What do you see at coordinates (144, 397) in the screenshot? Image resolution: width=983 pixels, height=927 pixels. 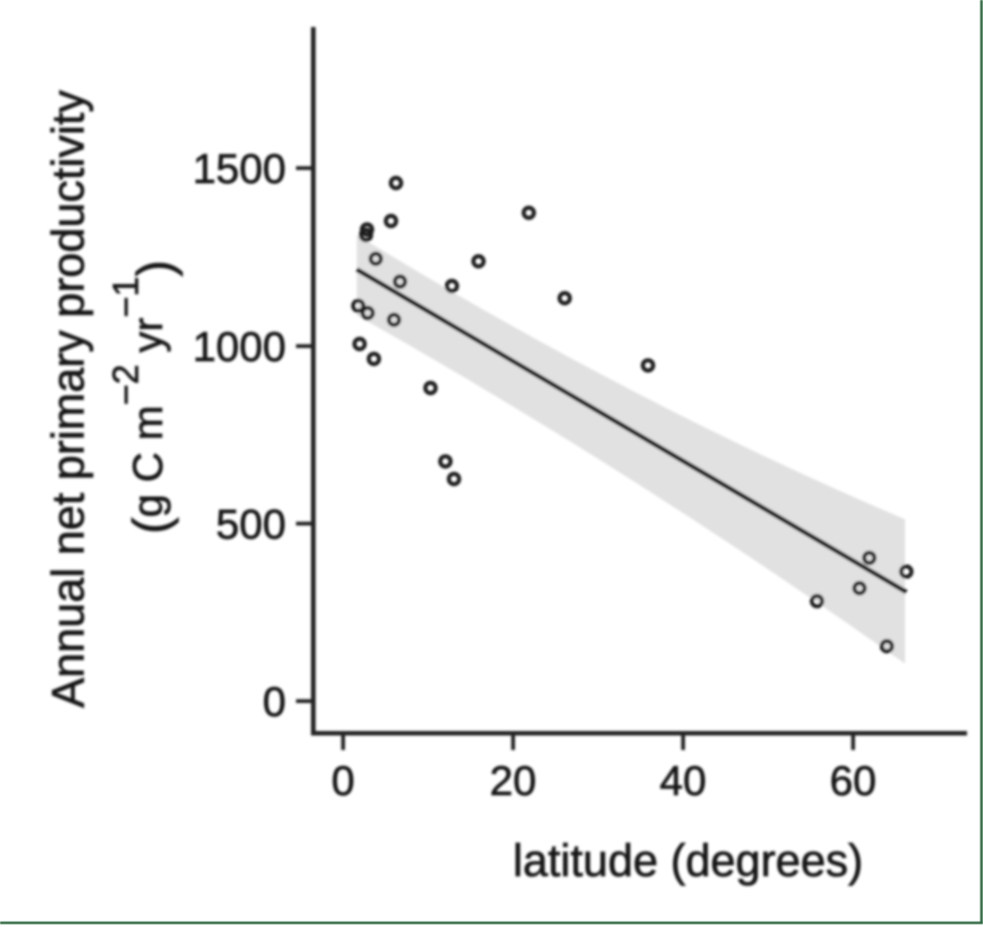 I see `svg-text: (g C m−2 yr−1)` at bounding box center [144, 397].